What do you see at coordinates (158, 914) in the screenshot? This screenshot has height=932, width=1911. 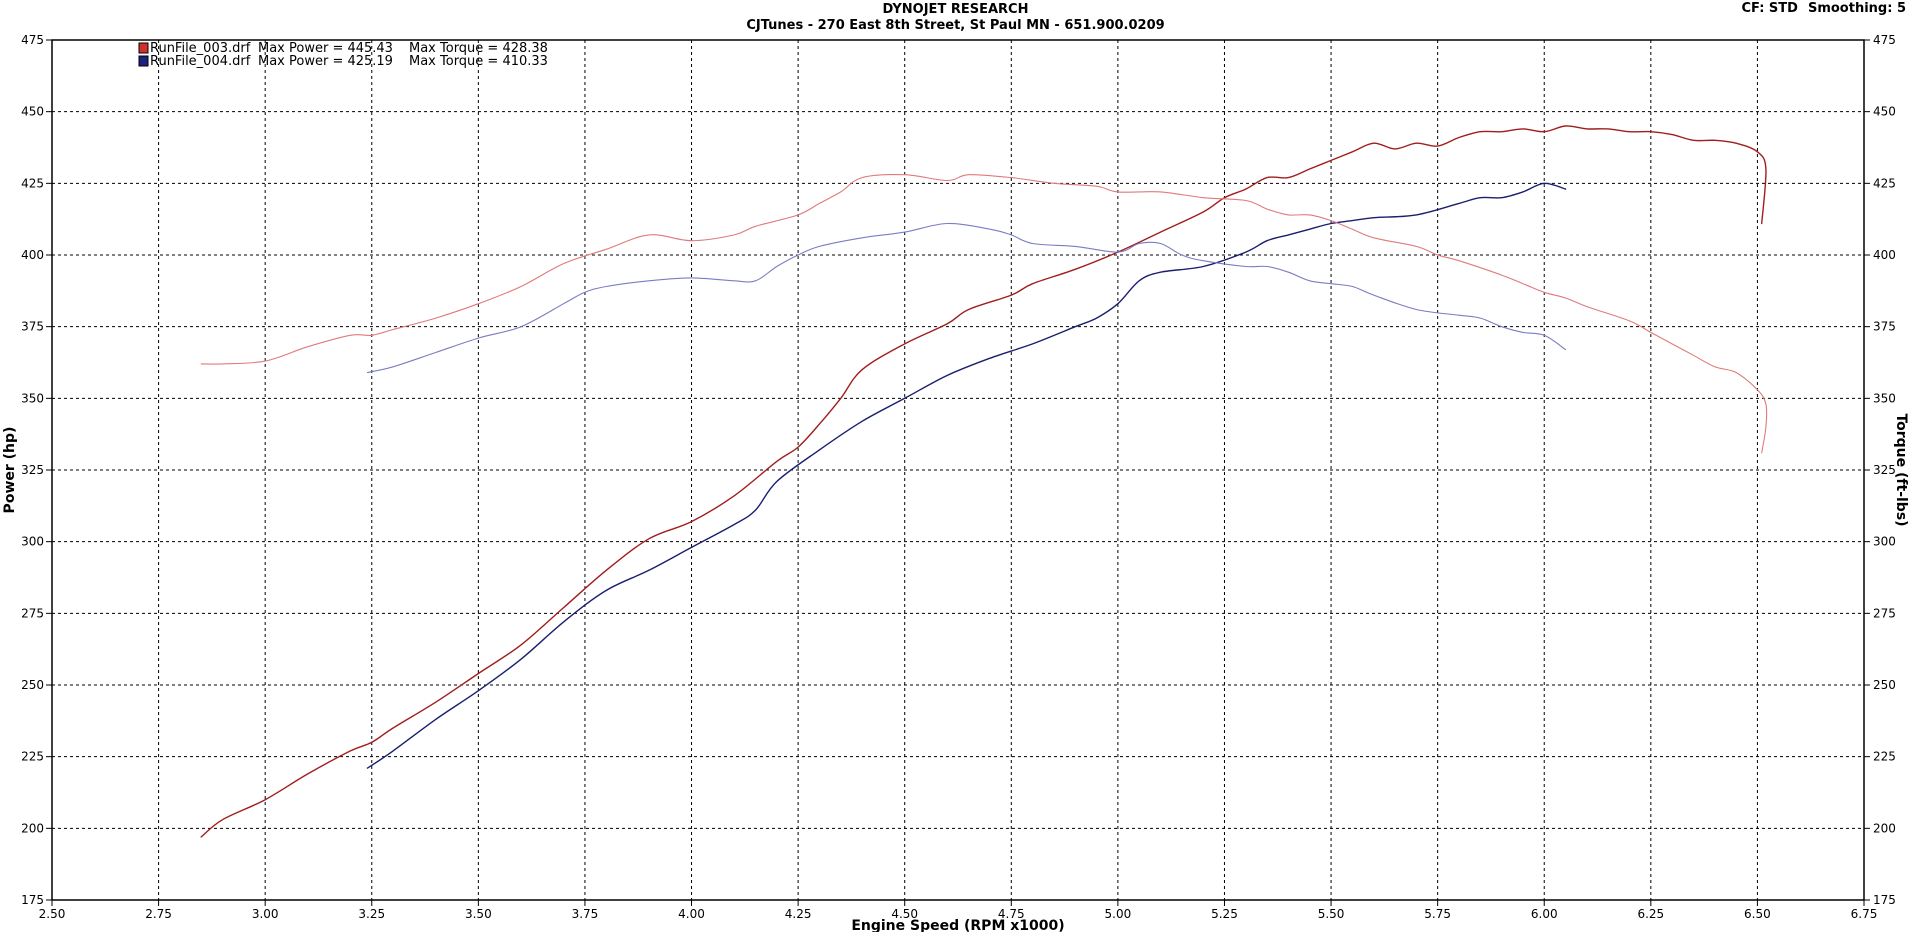 I see `x-tick-label: 2.75` at bounding box center [158, 914].